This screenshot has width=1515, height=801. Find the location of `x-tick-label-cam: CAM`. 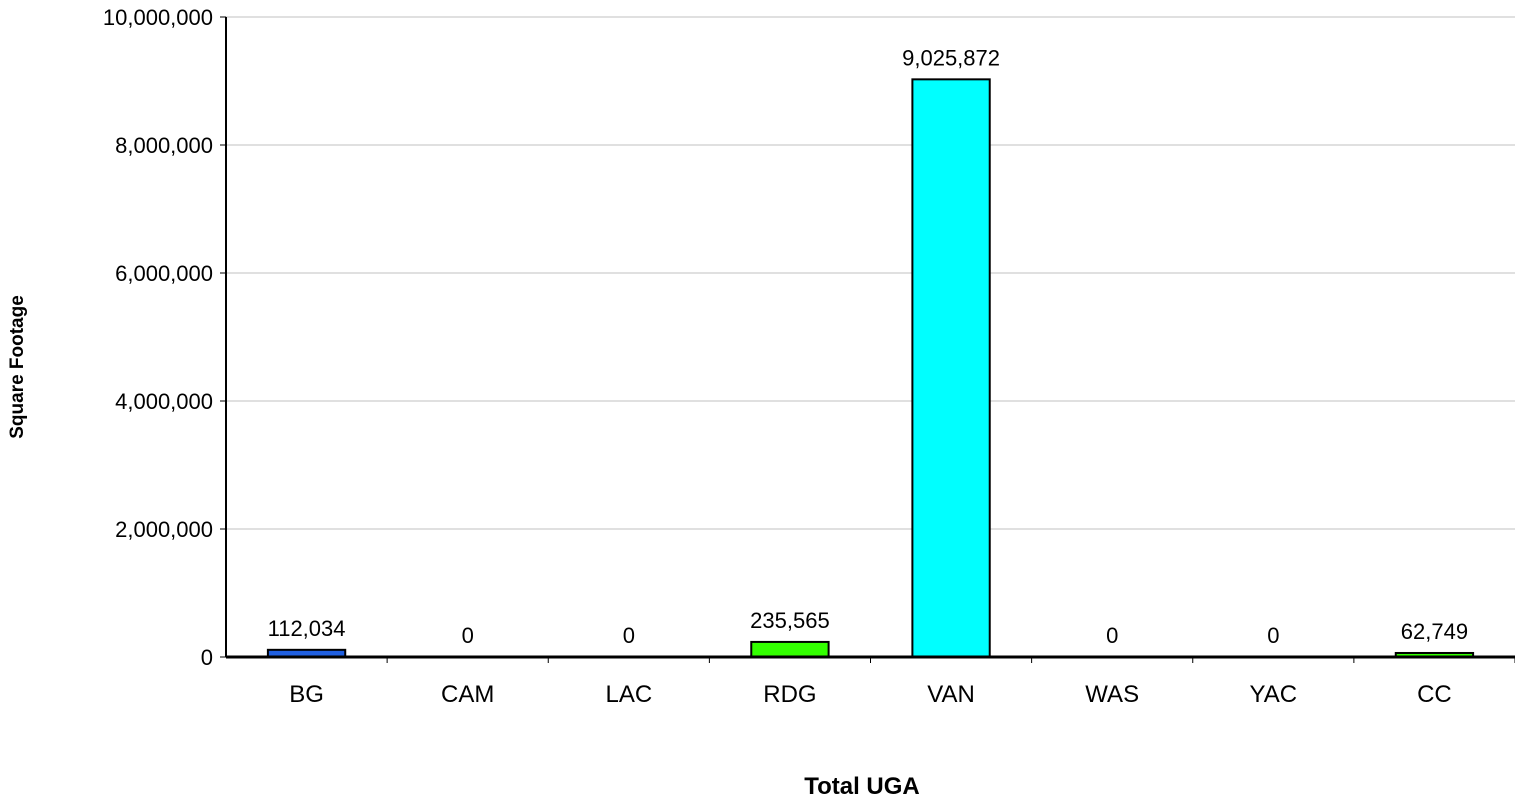

x-tick-label-cam: CAM is located at coordinates (467, 694).